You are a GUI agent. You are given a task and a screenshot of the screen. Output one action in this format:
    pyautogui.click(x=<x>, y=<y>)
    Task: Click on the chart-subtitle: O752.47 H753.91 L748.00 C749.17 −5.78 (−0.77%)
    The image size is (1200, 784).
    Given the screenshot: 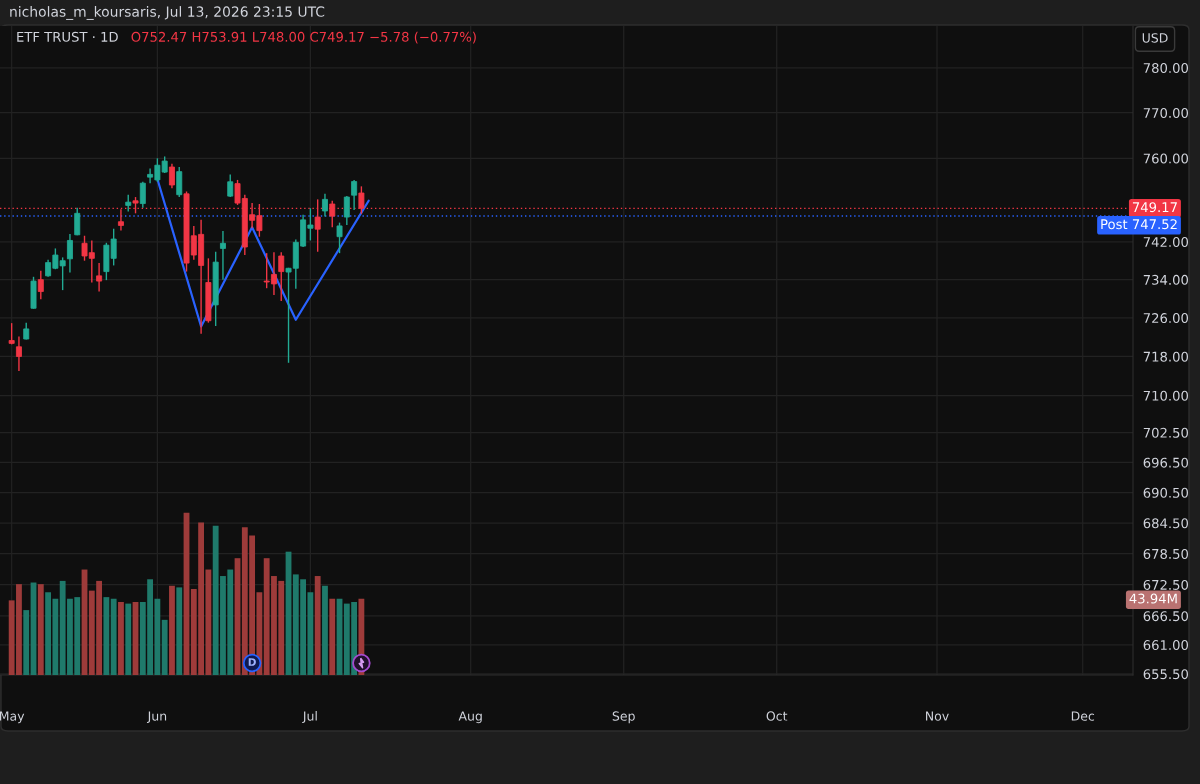 What is the action you would take?
    pyautogui.click(x=303, y=37)
    